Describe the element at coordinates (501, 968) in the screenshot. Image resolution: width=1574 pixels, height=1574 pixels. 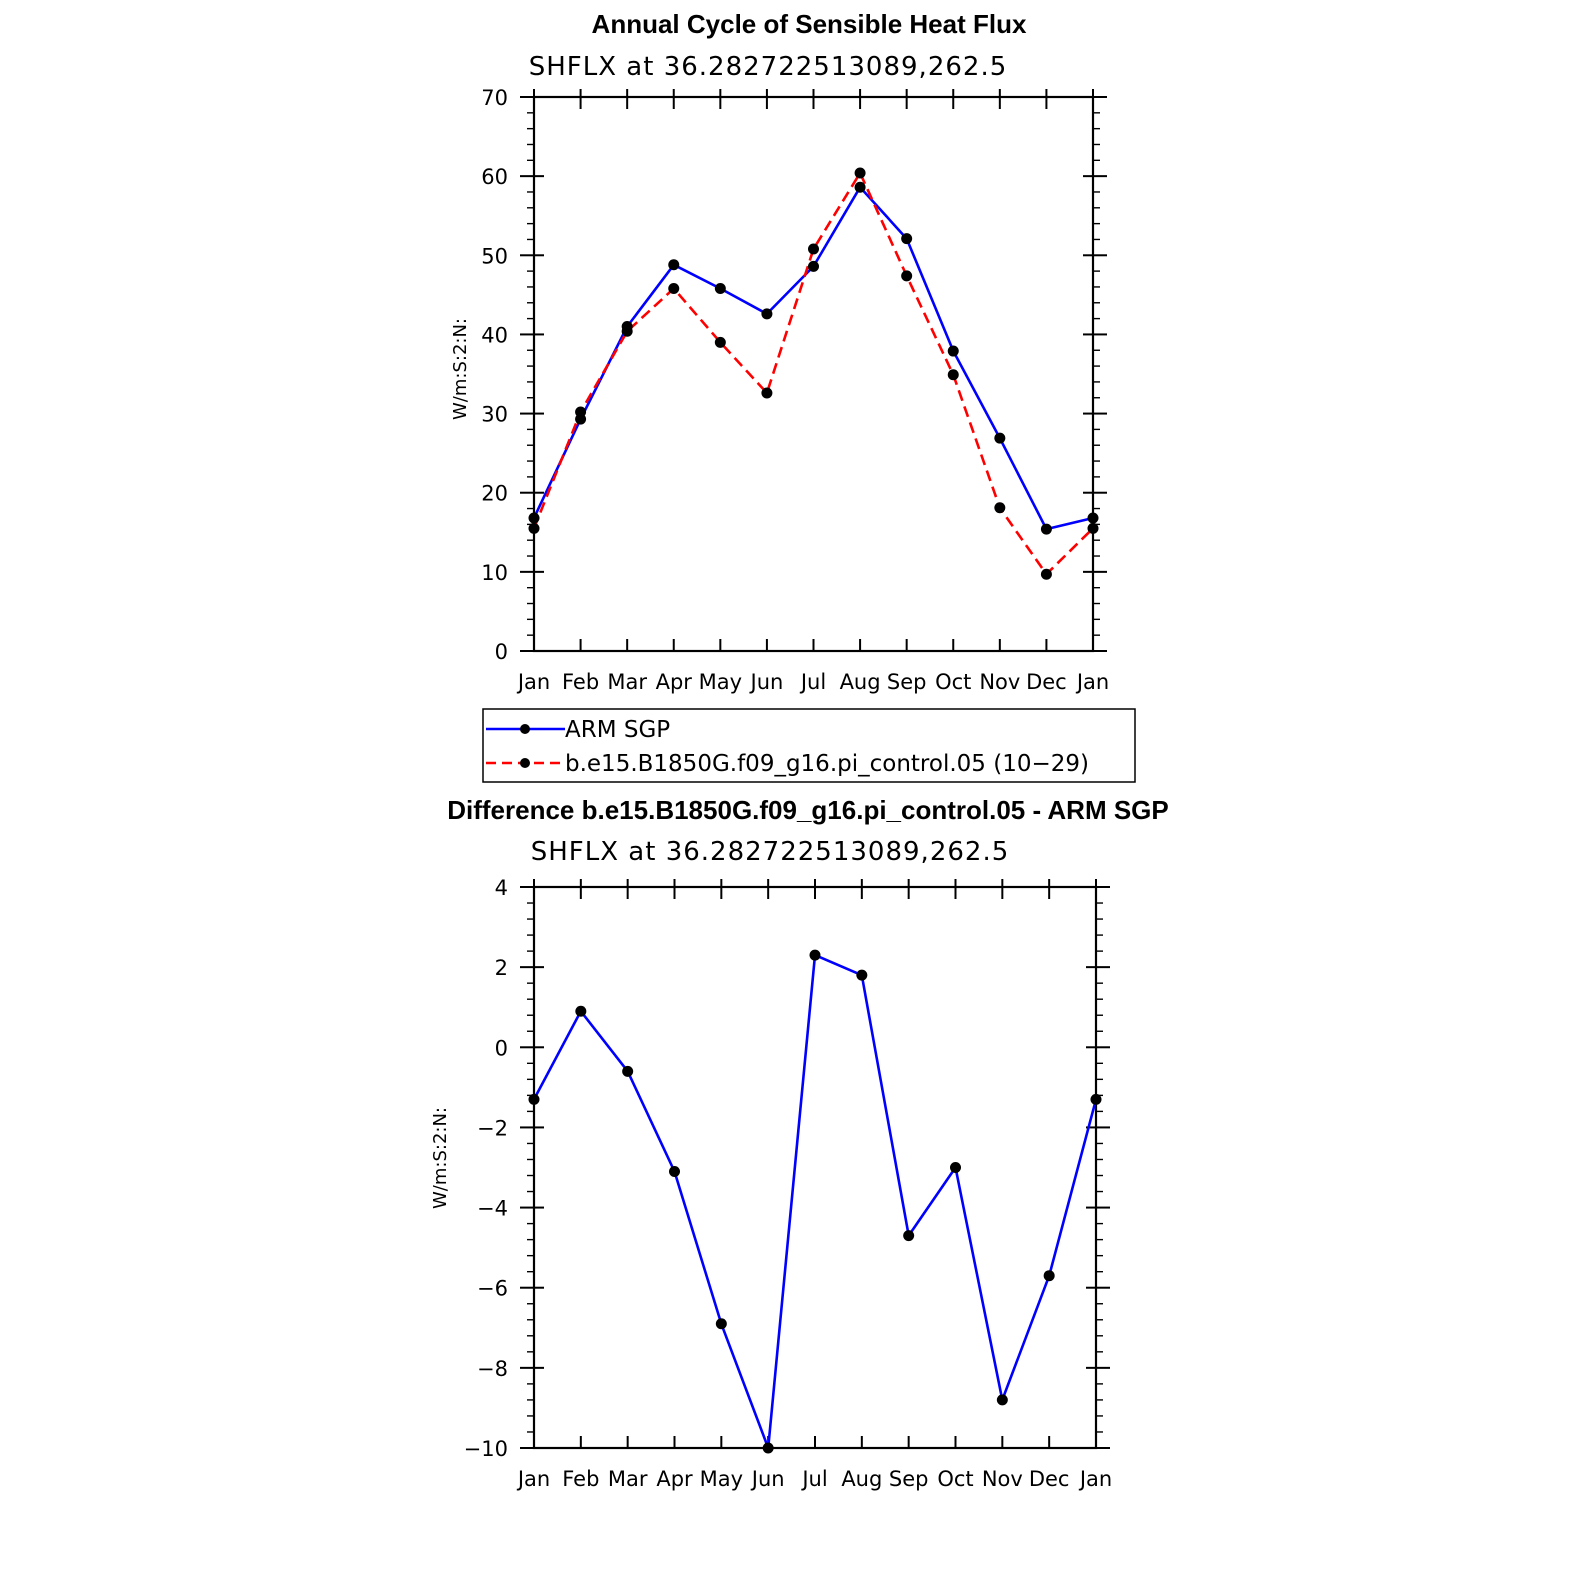
I see `y-tick-label: 2` at that location.